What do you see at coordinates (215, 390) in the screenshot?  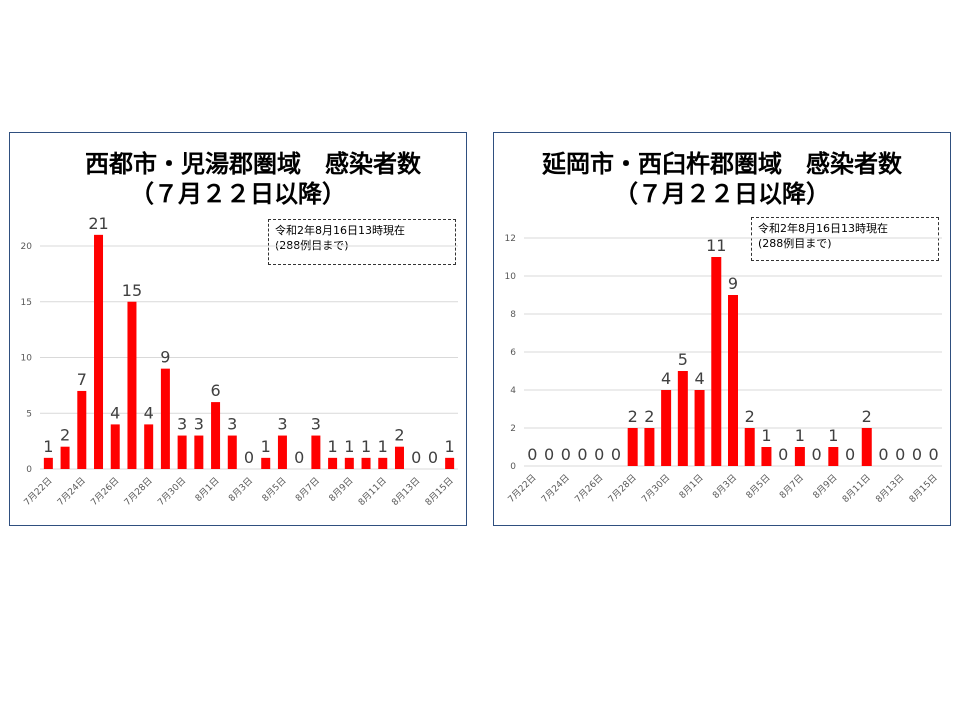 I see `data-label: 6` at bounding box center [215, 390].